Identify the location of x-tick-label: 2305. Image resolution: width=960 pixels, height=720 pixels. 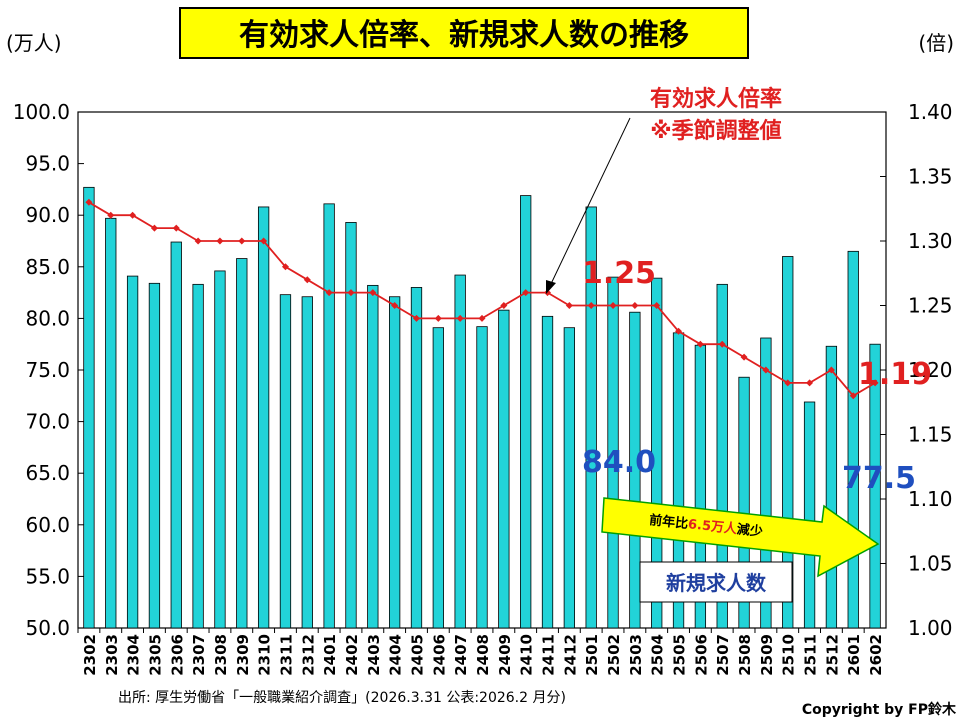
(155, 655).